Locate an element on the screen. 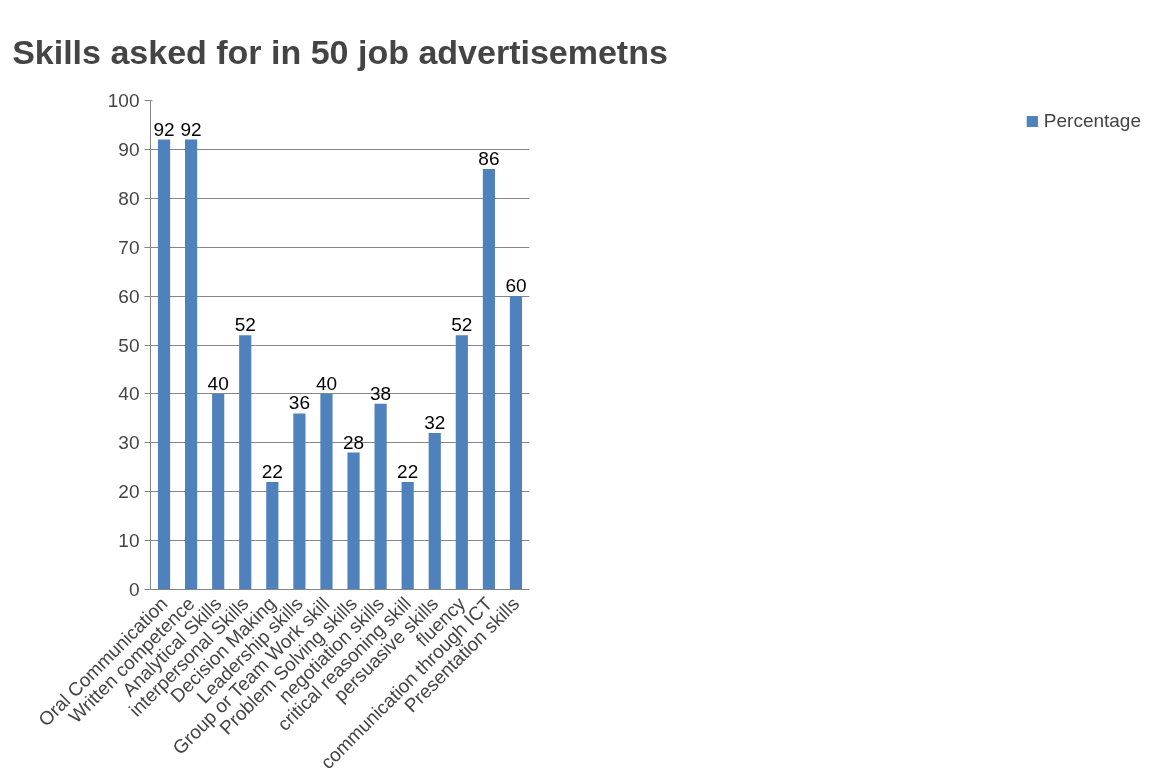  y-tick-label: 0 is located at coordinates (134, 589).